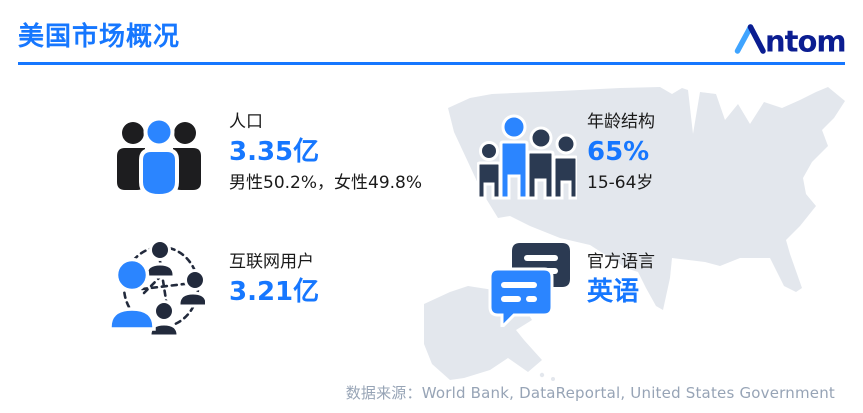 The image size is (863, 413). I want to click on age-structure-icon, so click(527, 157).